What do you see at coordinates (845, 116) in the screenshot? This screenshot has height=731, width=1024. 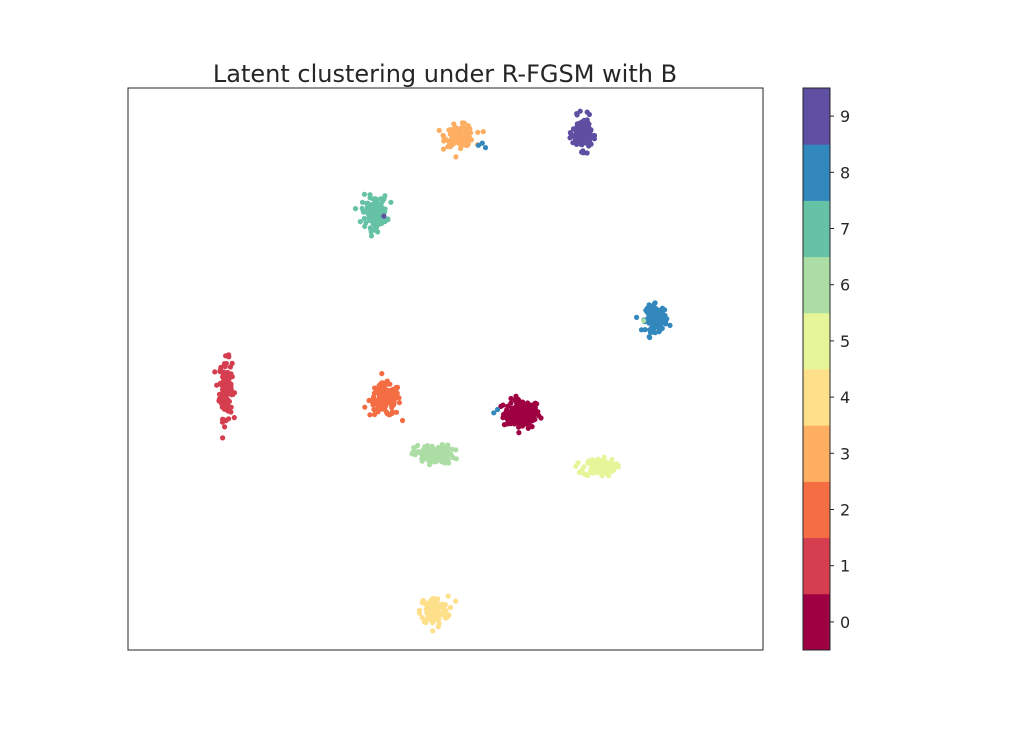 I see `colorbar-tick-label: 9` at bounding box center [845, 116].